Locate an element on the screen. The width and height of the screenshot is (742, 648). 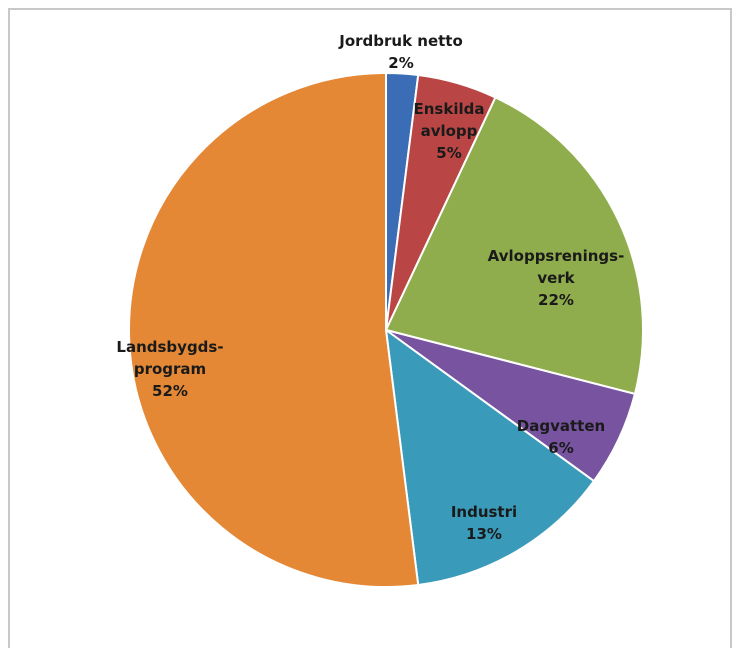
data-label-enskilda-avlopp: Enskilda avlopp 5% is located at coordinates (449, 131).